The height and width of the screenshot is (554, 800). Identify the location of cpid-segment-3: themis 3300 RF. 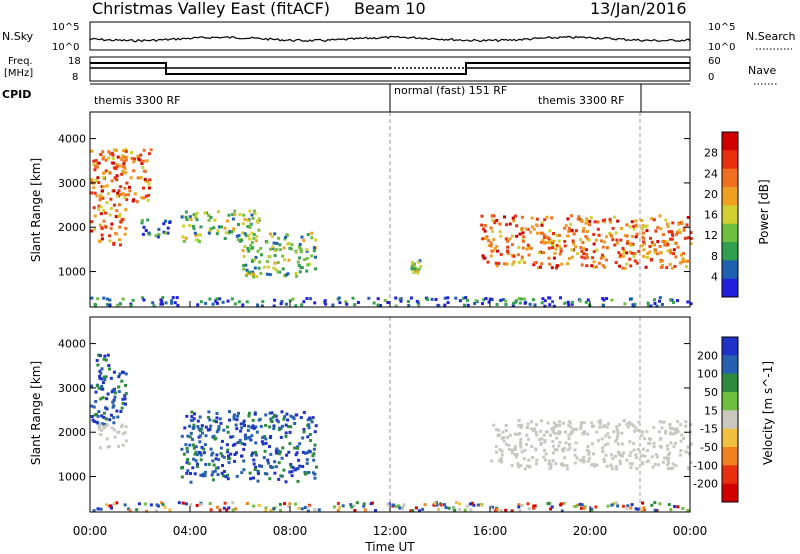
(581, 100).